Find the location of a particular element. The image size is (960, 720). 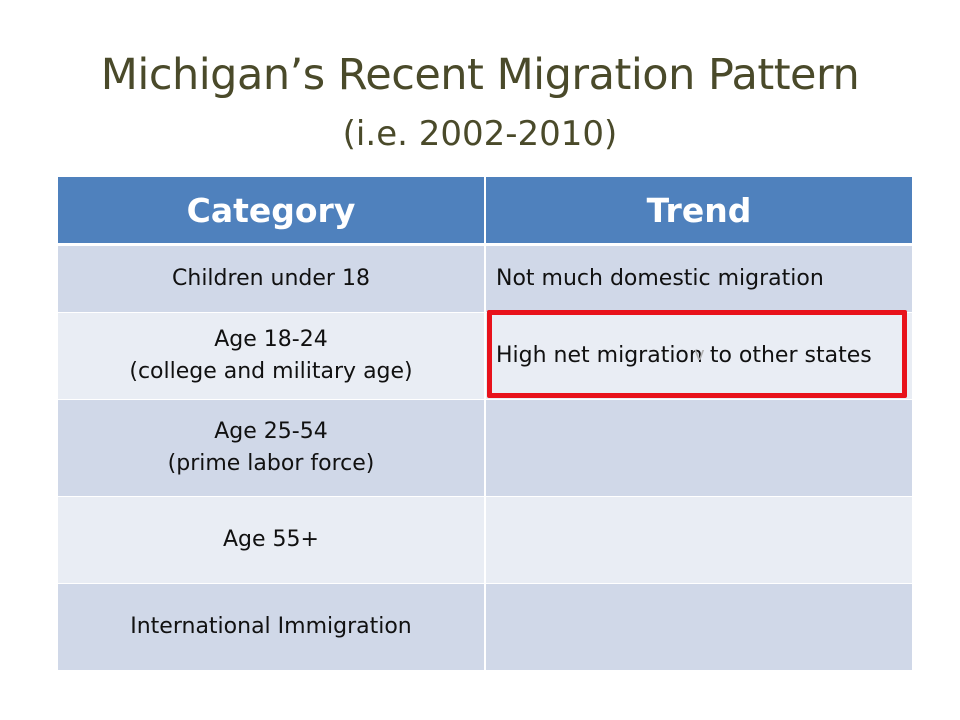

table-row: Age 25-54 (prime labor force) is located at coordinates (485, 448).